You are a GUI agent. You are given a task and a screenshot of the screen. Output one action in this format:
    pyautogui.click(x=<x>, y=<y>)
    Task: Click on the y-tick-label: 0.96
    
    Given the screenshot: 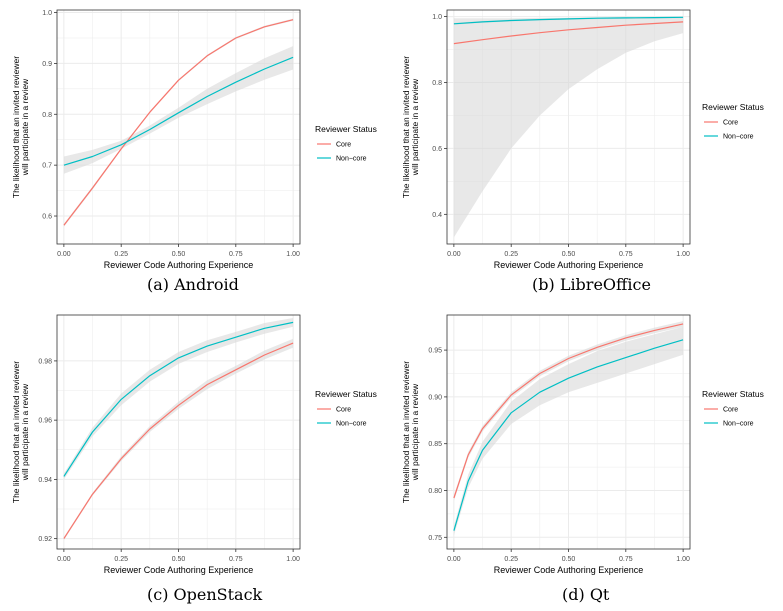 What is the action you would take?
    pyautogui.click(x=45, y=421)
    